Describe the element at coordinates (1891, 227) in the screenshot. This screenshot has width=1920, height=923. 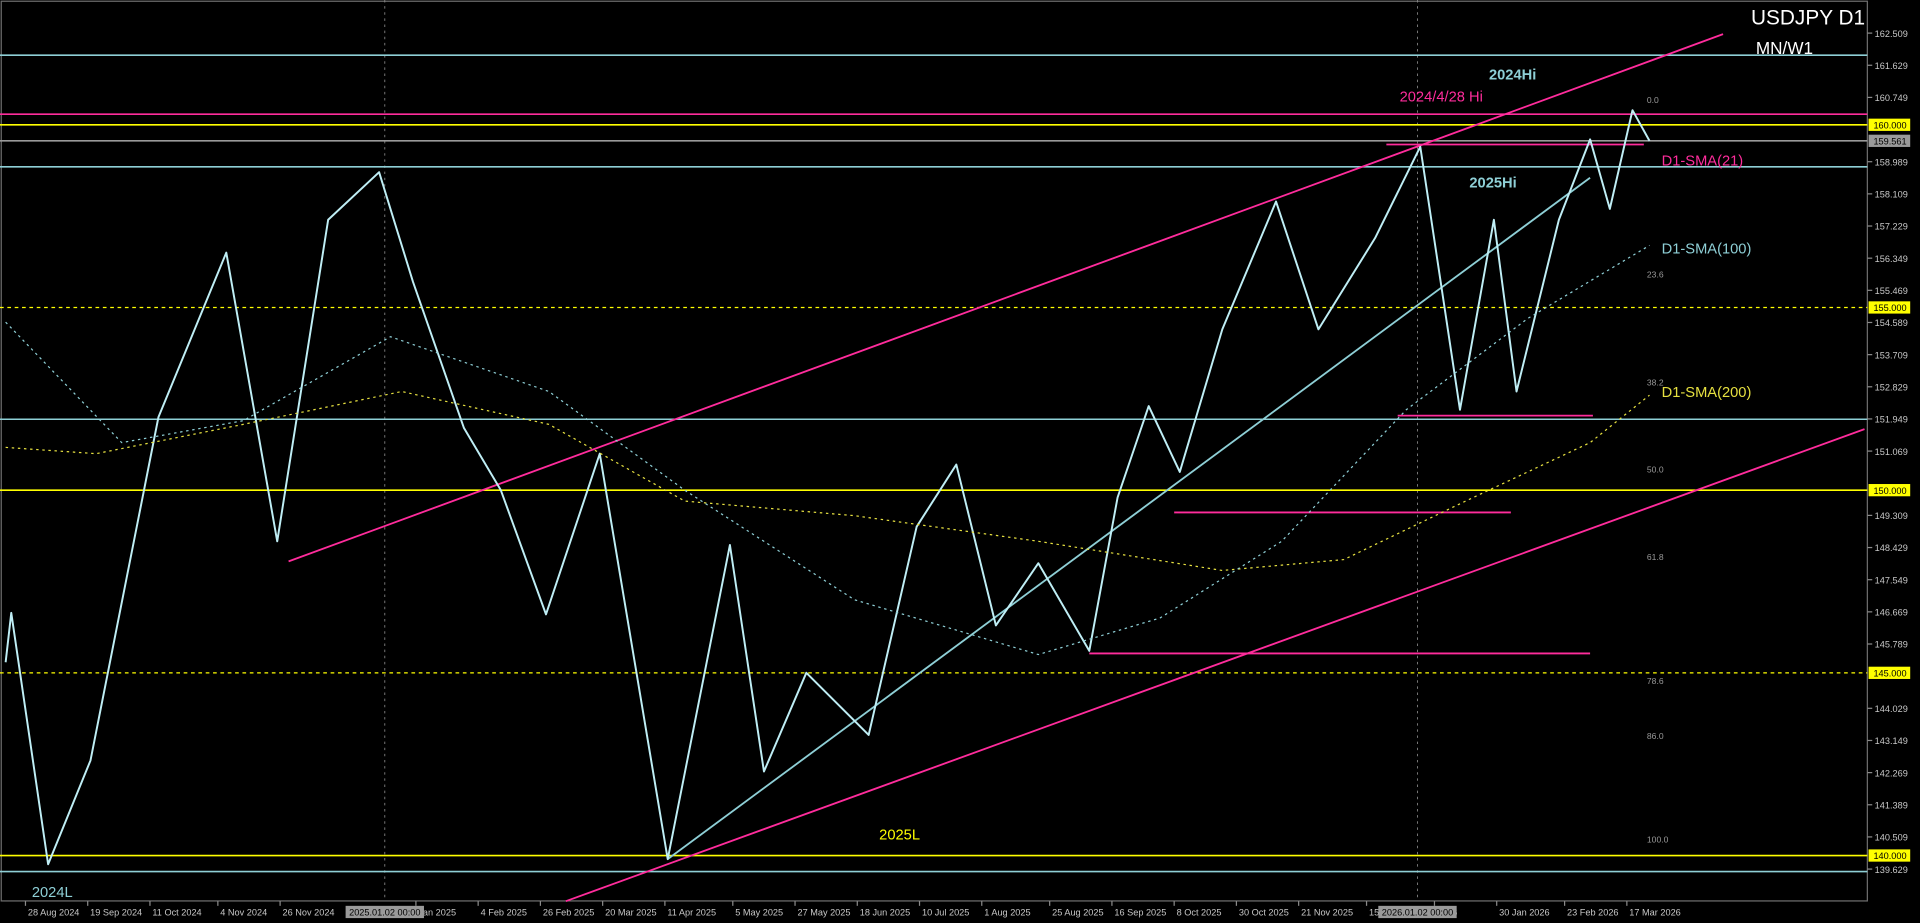
I see `y-tick-label: 157.229` at that location.